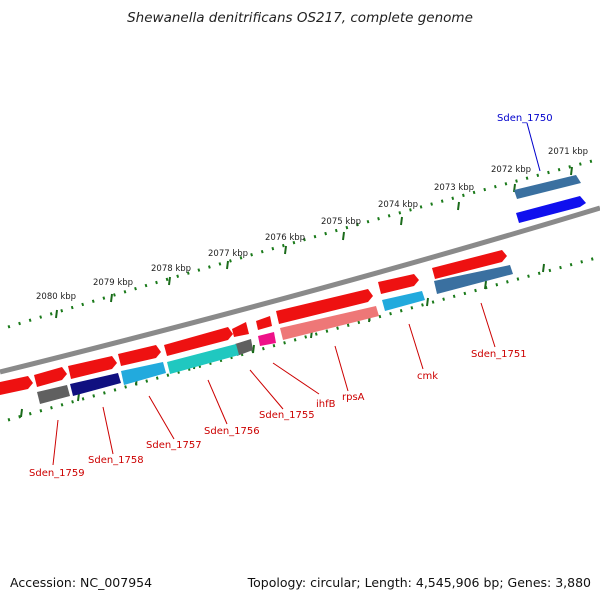  I want to click on gene-rpsA-lower, so click(329, 323).